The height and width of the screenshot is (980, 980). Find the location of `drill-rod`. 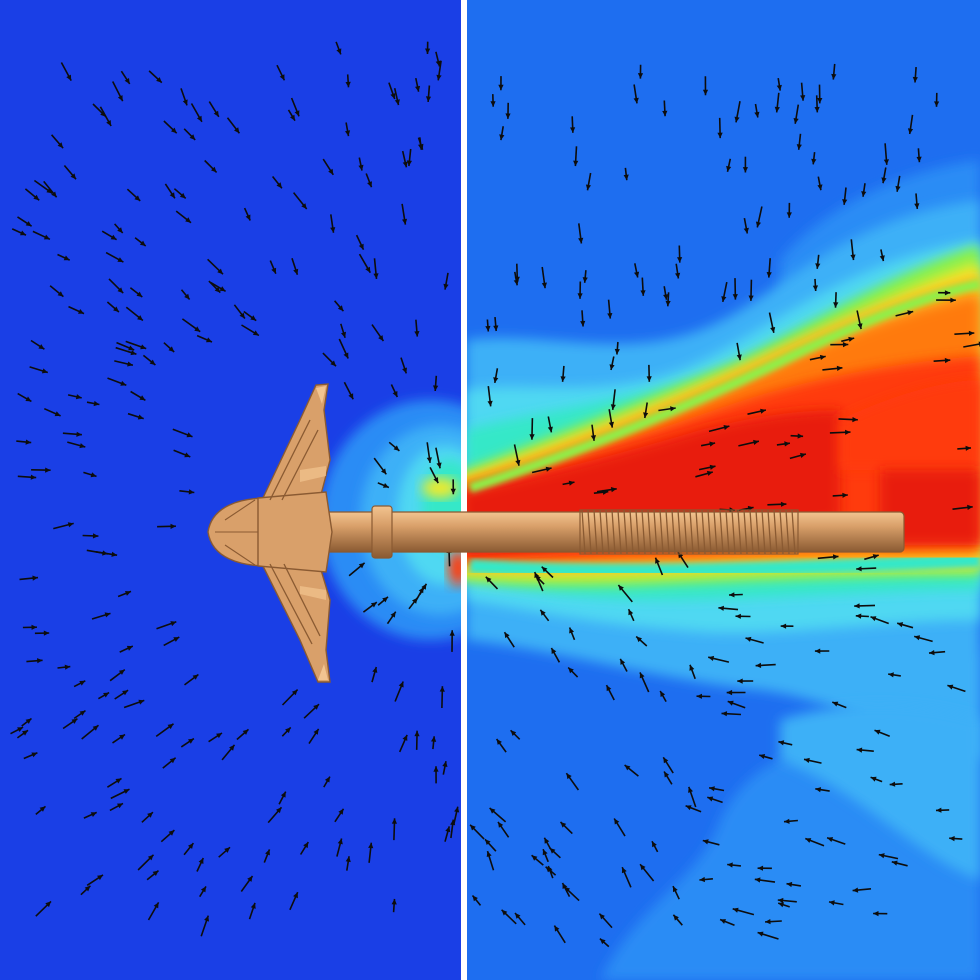

drill-rod is located at coordinates (608, 532).